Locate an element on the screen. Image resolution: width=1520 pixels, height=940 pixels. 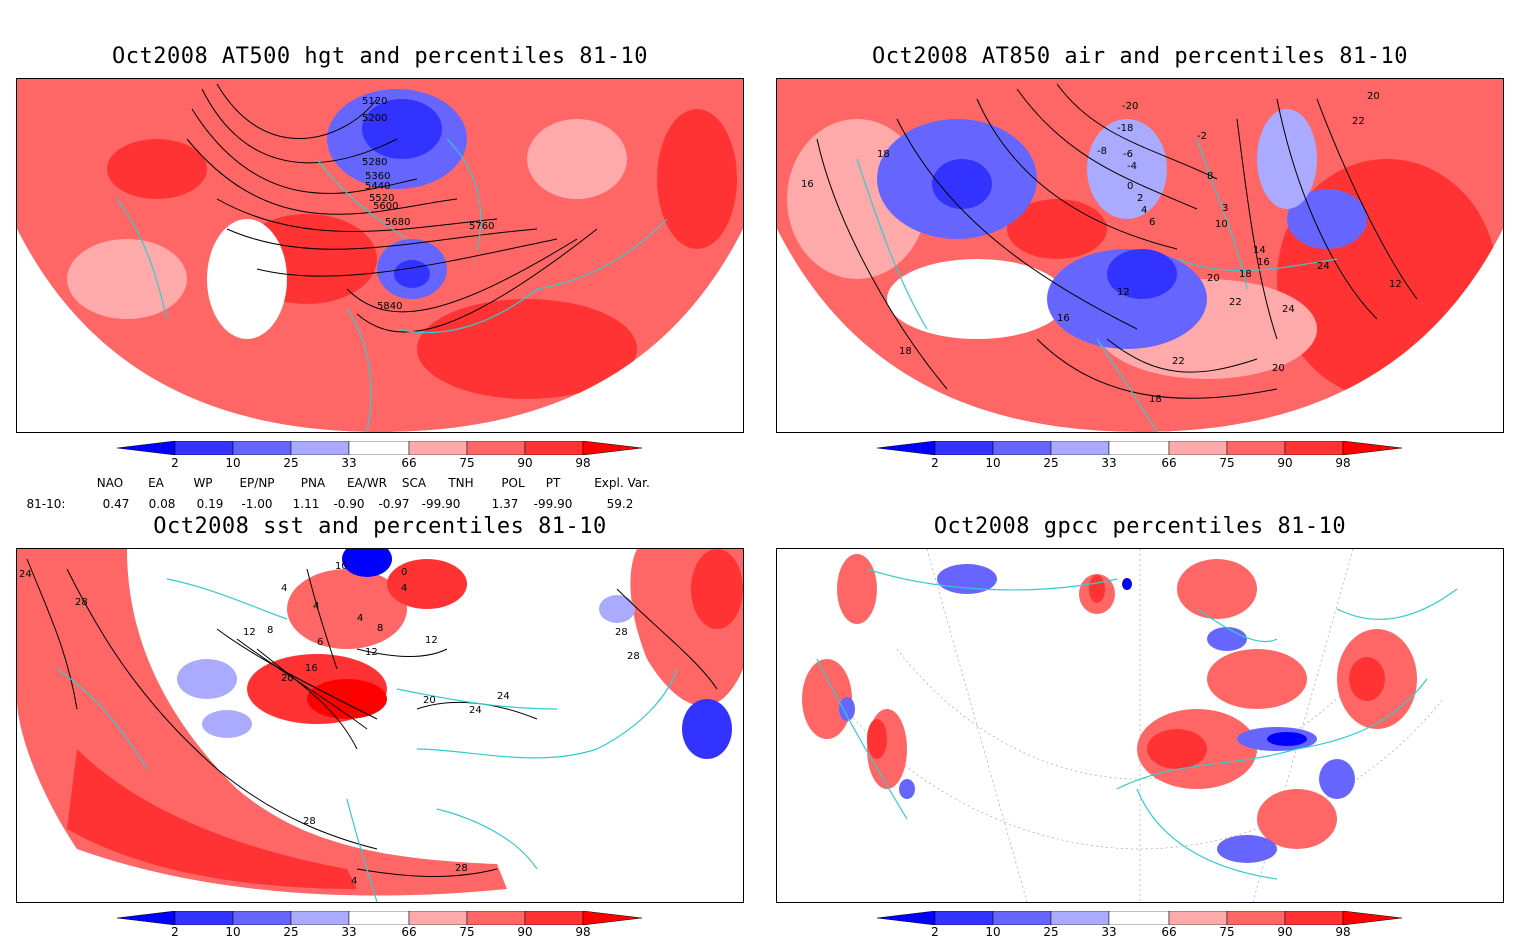
colorbar-air850: 2 10 25 33 66 75 90 98 is located at coordinates (1139, 455).